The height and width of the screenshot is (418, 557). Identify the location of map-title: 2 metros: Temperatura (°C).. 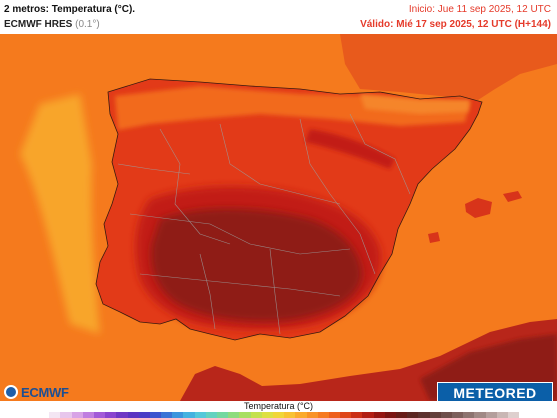
(70, 9).